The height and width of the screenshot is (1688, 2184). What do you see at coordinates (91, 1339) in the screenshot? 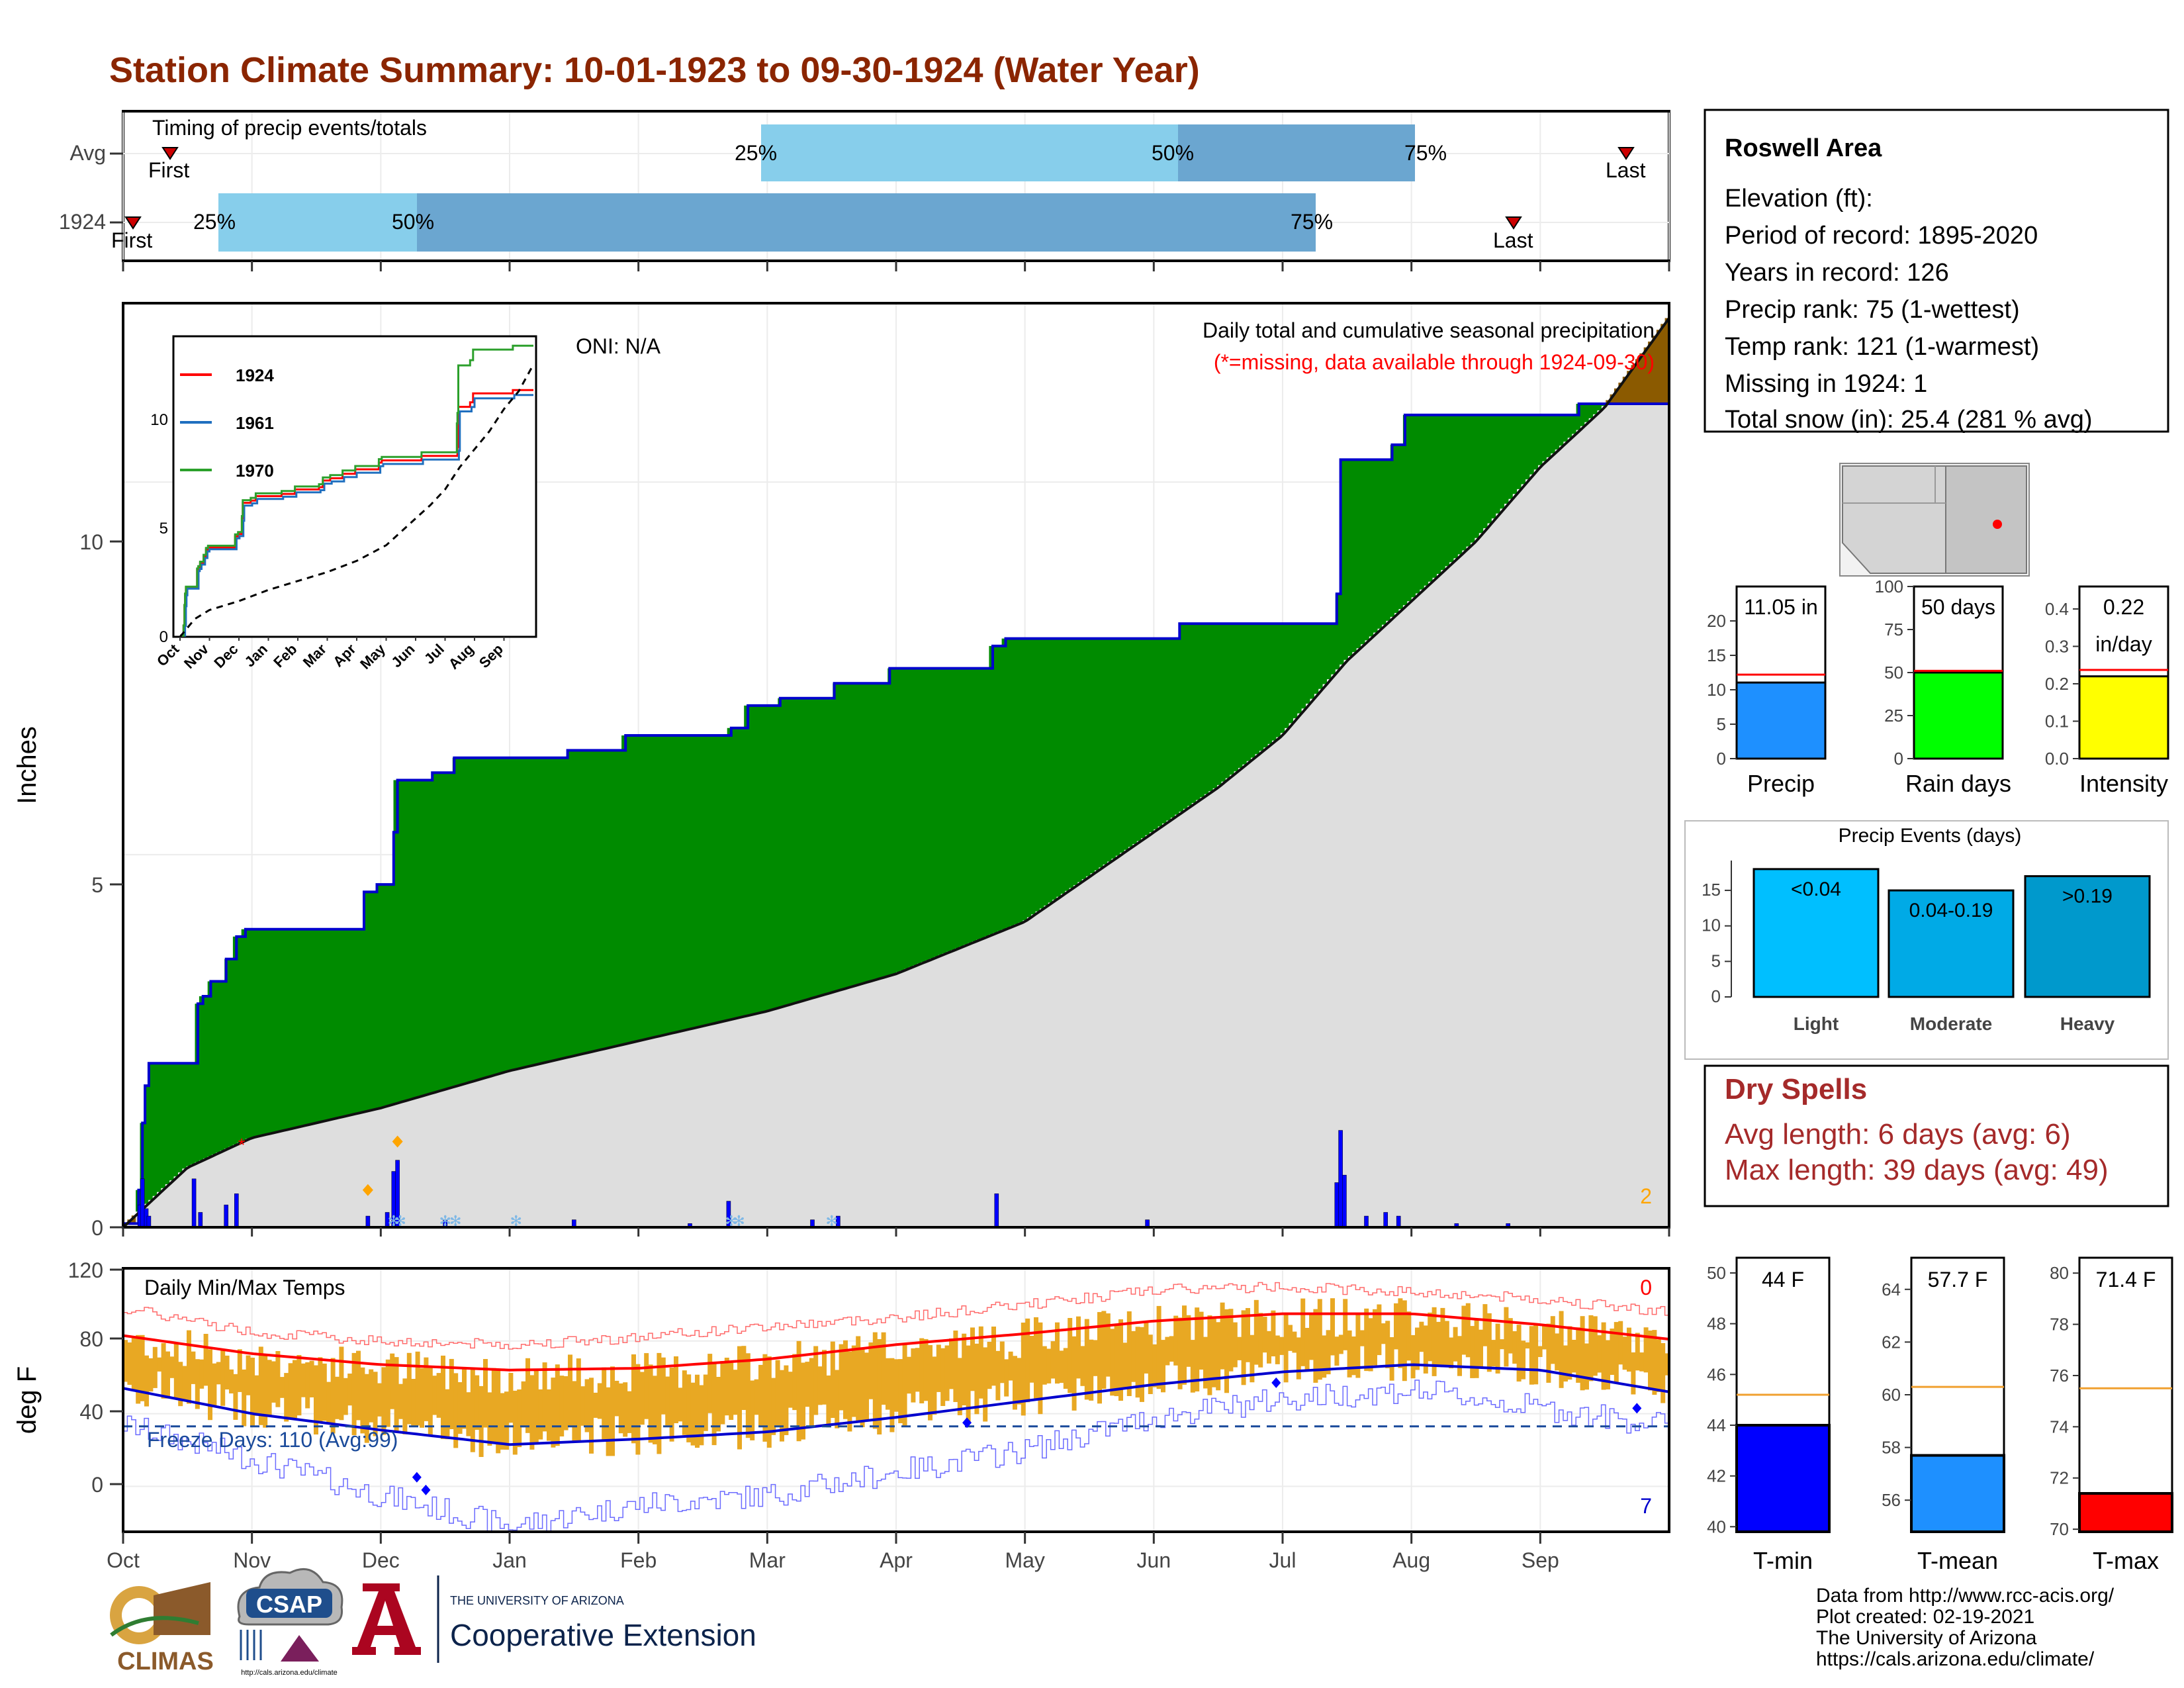
I see `temp-ytick-label: 80` at bounding box center [91, 1339].